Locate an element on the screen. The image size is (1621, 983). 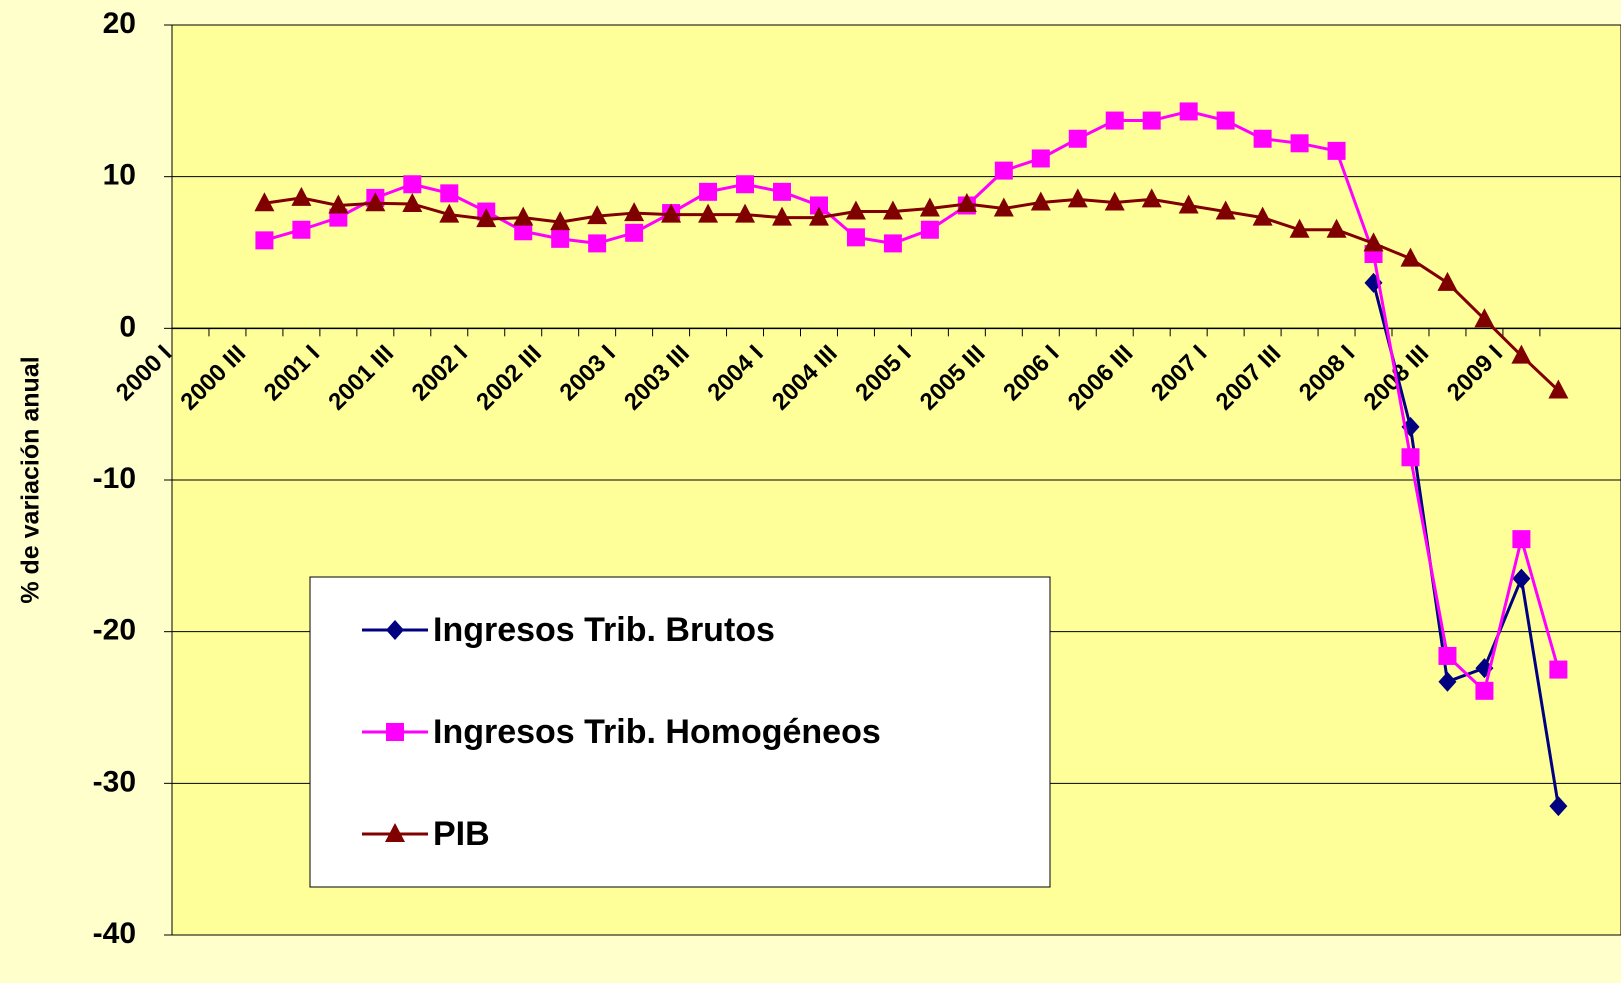
y-tick-label: 0 is located at coordinates (127, 326).